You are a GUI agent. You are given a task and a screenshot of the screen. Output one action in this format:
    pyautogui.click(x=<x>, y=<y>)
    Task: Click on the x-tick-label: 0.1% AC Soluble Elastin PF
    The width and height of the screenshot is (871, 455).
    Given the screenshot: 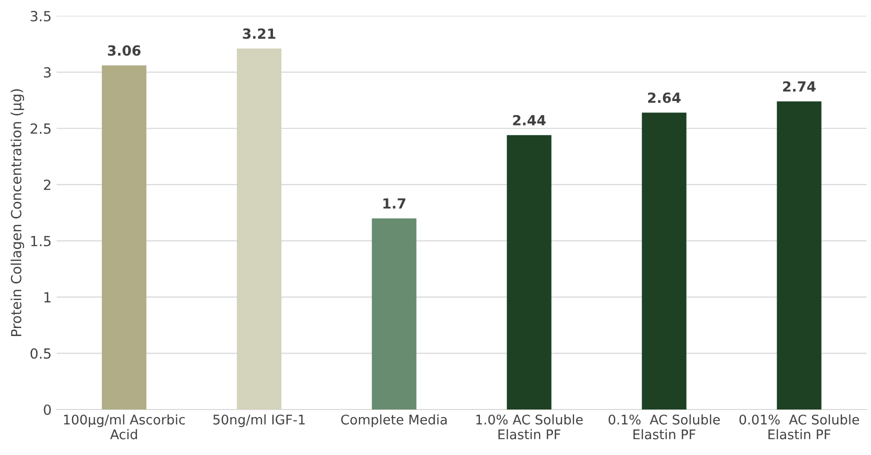 What is the action you would take?
    pyautogui.click(x=664, y=427)
    